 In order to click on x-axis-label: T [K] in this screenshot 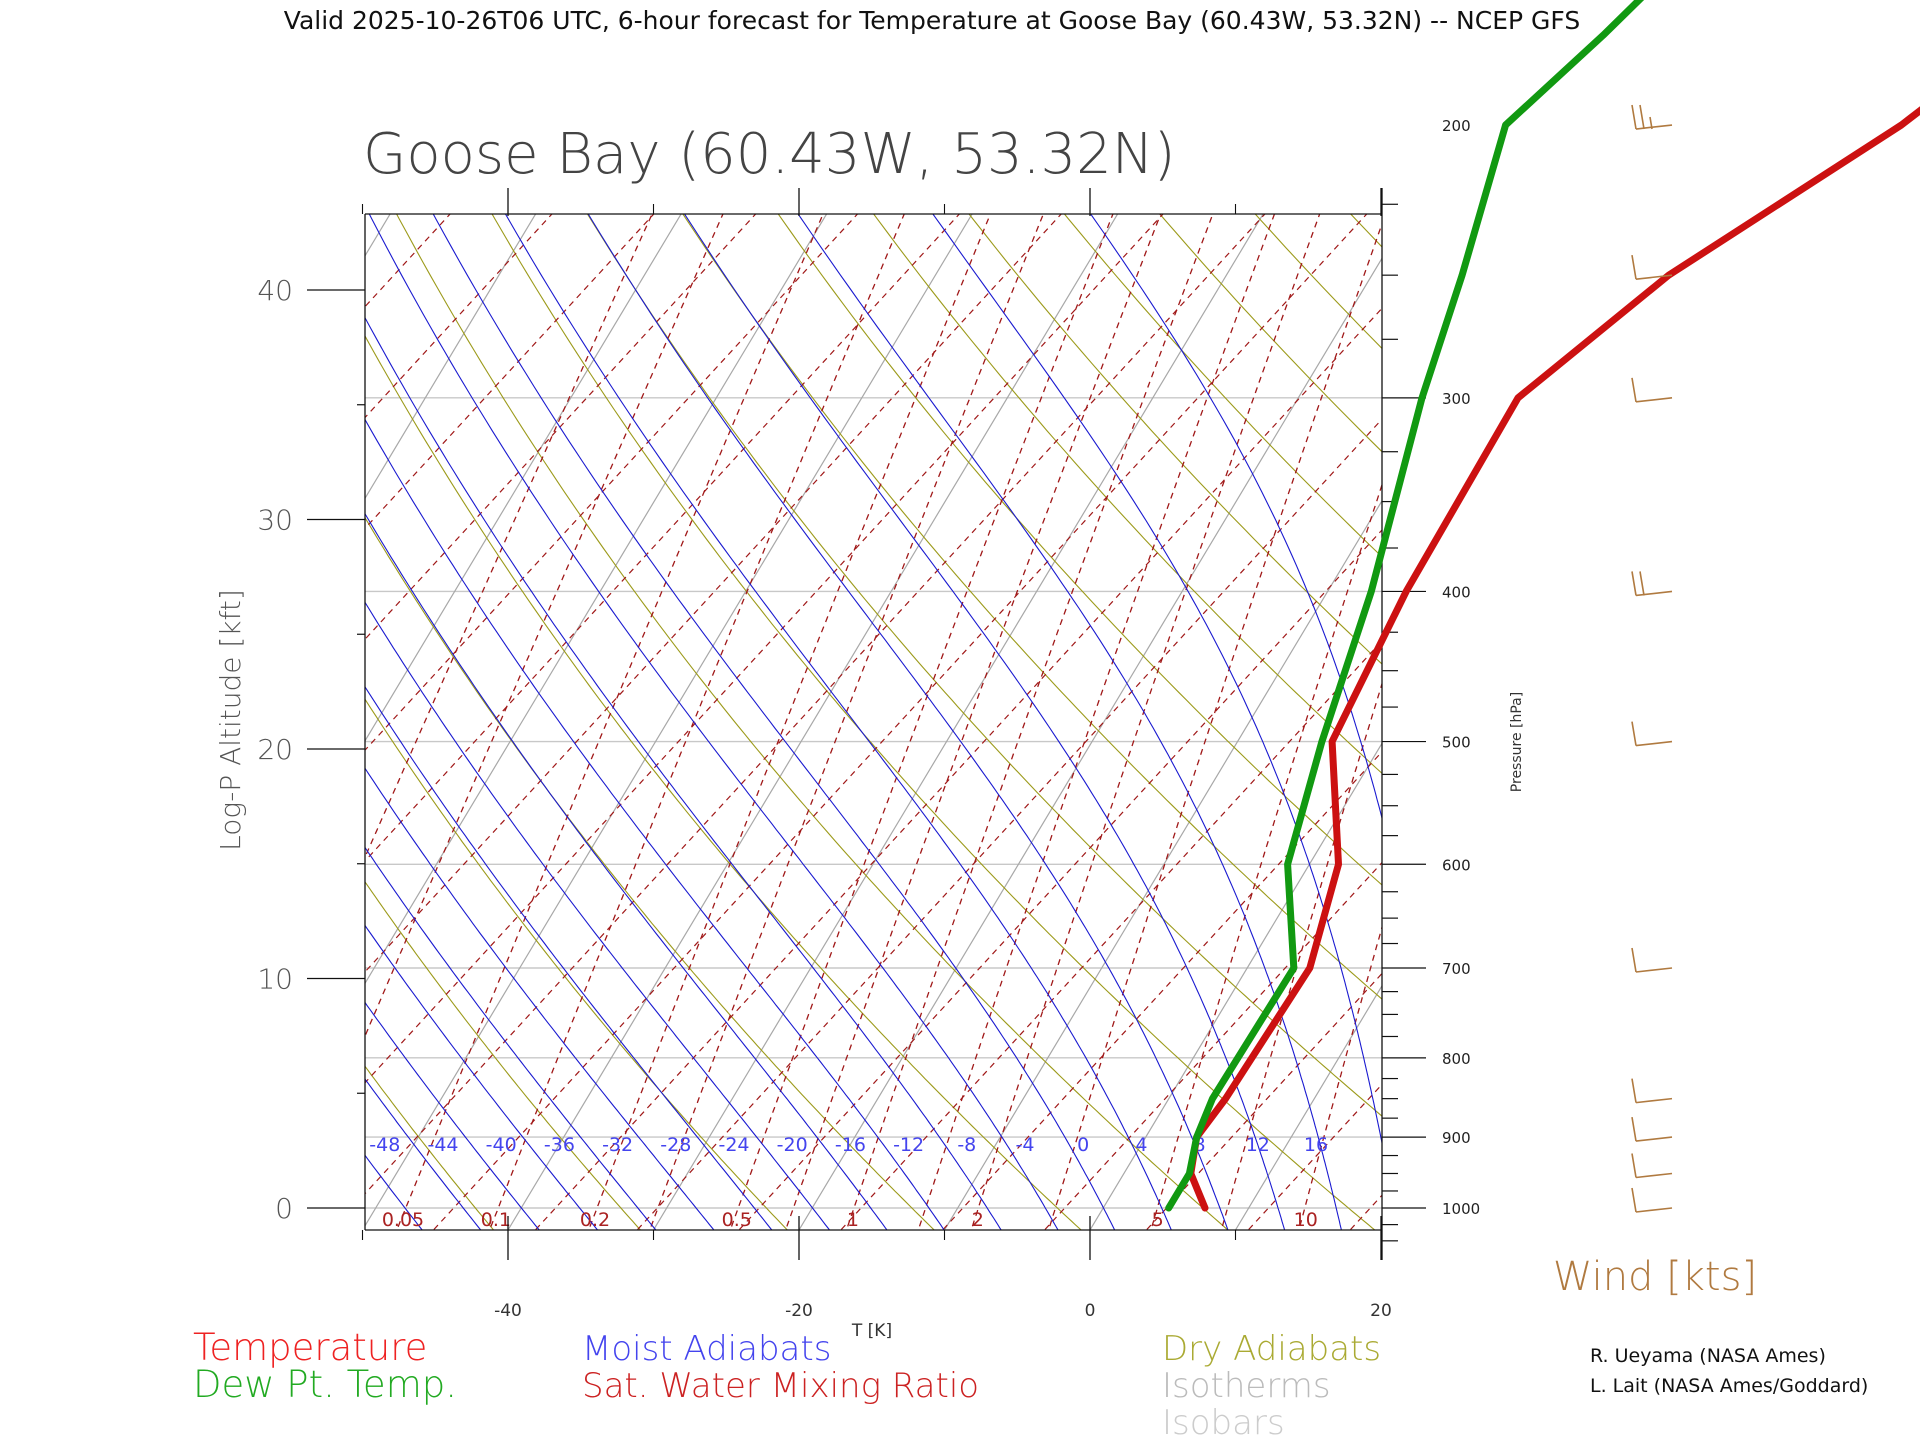, I will do `click(871, 1331)`.